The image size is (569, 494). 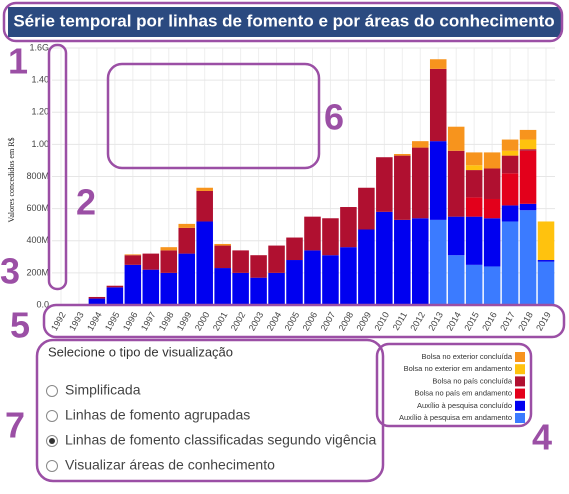 What do you see at coordinates (292, 321) in the screenshot?
I see `x-tick-label: 2005` at bounding box center [292, 321].